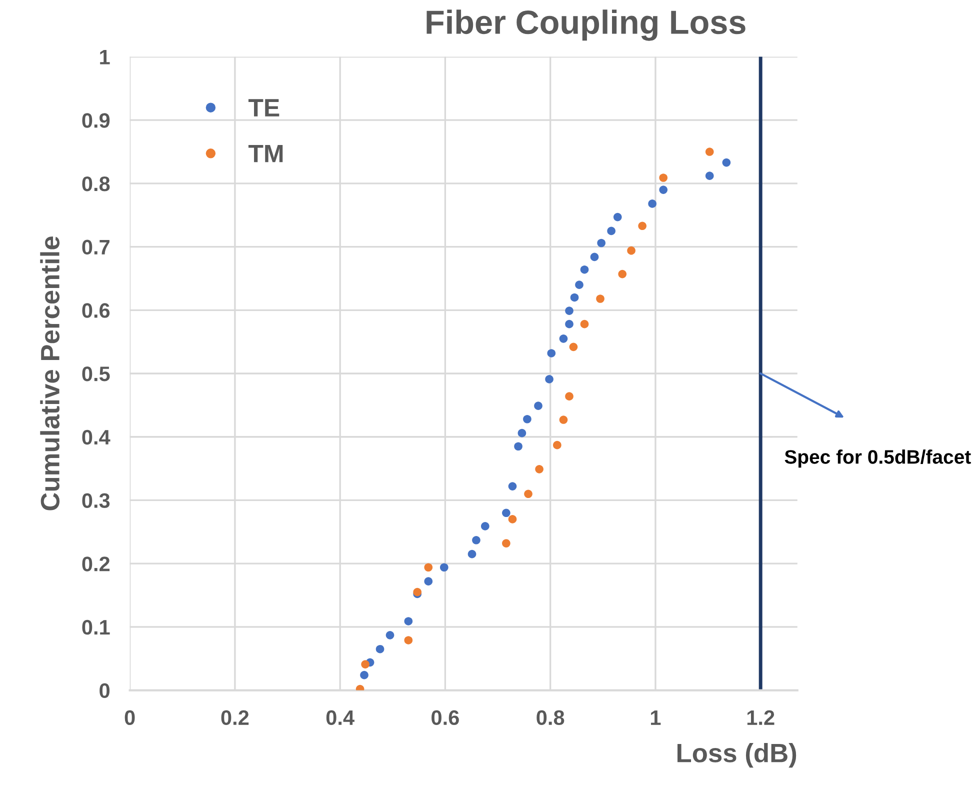 The height and width of the screenshot is (788, 976). Describe the element at coordinates (736, 755) in the screenshot. I see `x-axis-title: Loss (dB)` at that location.